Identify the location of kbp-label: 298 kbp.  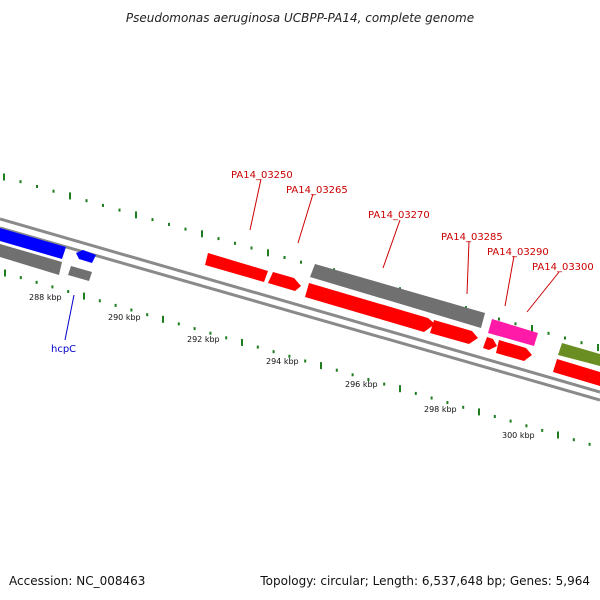
(440, 409).